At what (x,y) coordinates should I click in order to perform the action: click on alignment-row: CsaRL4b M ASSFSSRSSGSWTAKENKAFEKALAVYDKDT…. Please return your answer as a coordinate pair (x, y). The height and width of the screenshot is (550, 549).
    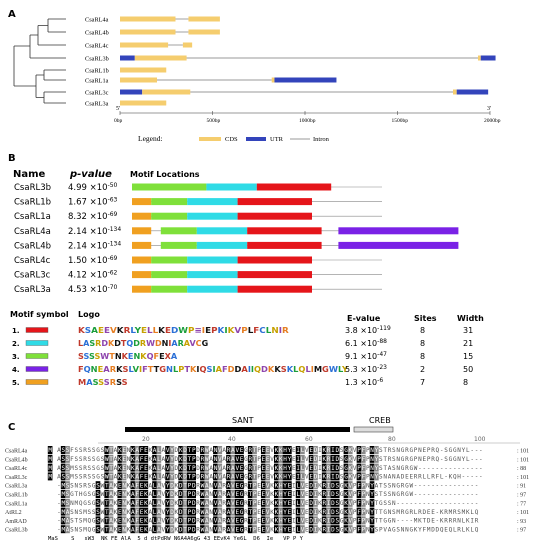
    Looking at the image, I should click on (267, 458).